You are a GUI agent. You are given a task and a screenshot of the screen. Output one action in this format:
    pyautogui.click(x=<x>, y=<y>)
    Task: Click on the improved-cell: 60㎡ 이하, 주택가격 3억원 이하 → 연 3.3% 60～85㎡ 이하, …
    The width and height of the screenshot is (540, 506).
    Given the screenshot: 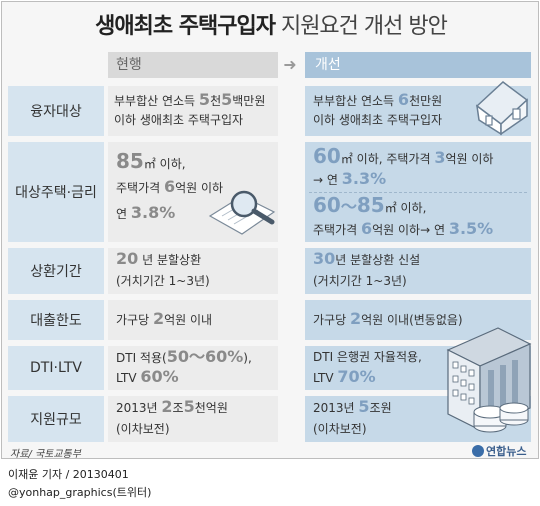 What is the action you would take?
    pyautogui.click(x=418, y=192)
    